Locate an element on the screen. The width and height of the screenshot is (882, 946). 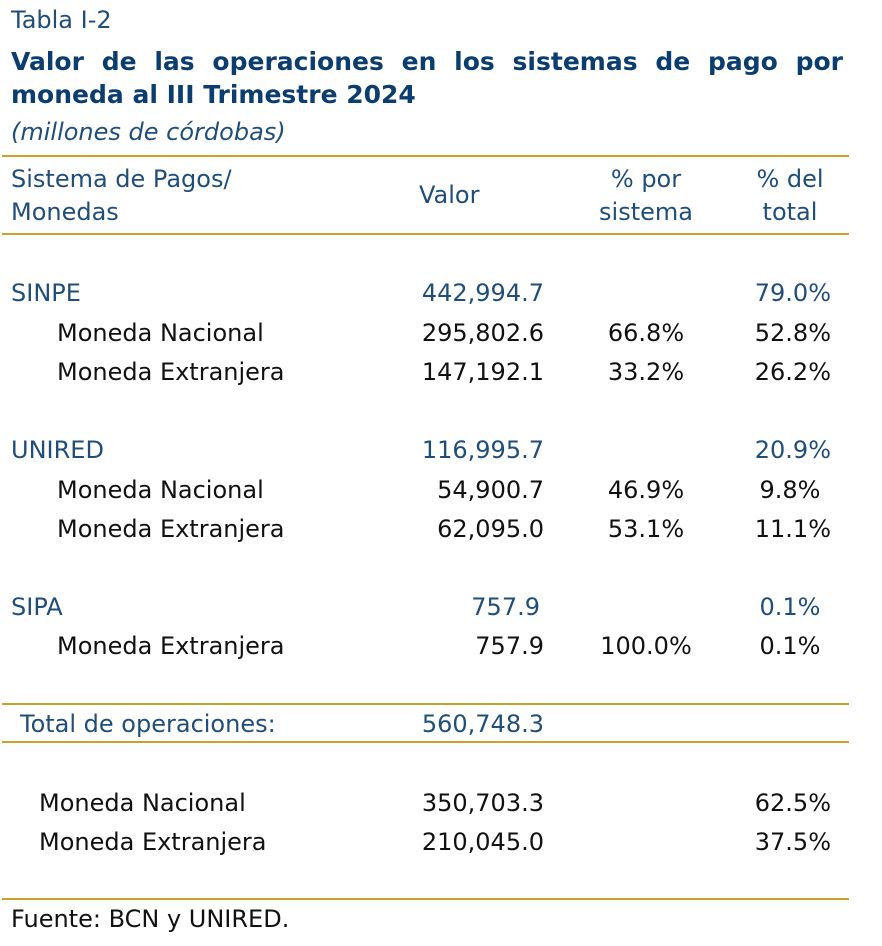
header-pct-total-line2: total is located at coordinates (790, 212).